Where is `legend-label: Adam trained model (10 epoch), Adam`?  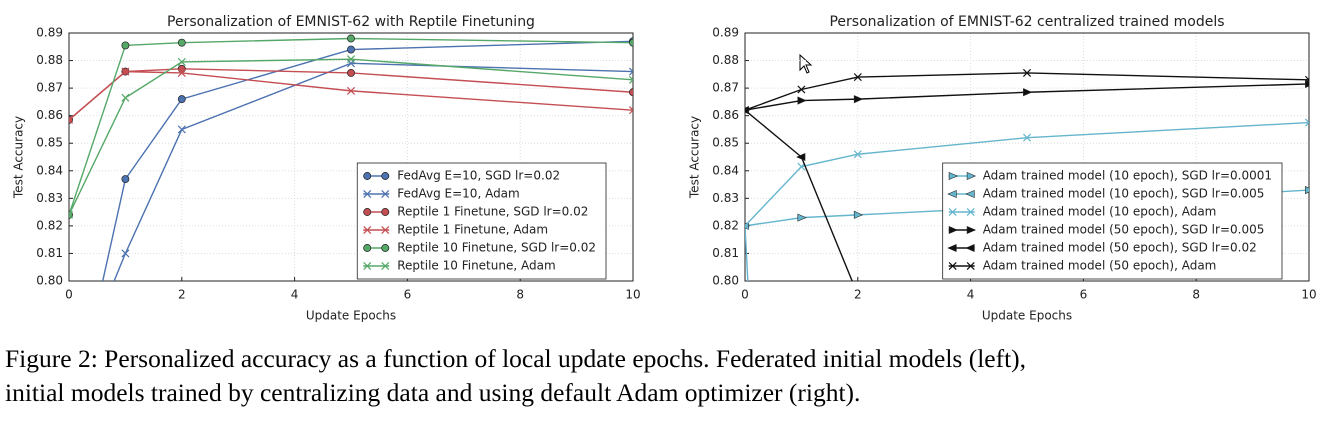
legend-label: Adam trained model (10 epoch), Adam is located at coordinates (1100, 212).